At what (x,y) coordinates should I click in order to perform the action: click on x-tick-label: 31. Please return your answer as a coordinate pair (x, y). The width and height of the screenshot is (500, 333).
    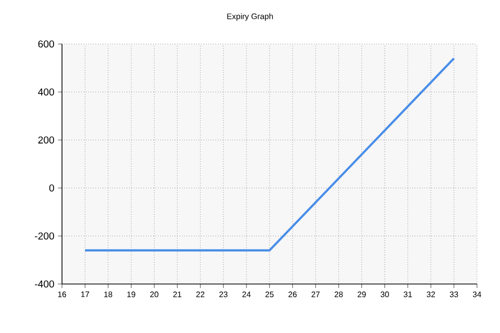
    Looking at the image, I should click on (408, 295).